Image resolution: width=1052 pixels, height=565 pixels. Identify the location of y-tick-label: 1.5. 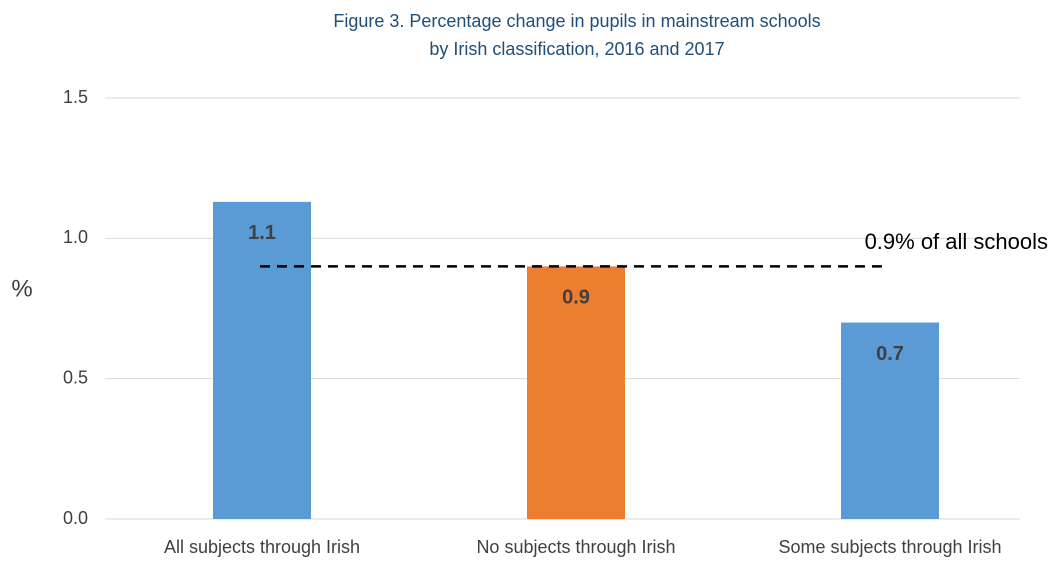
(75, 97).